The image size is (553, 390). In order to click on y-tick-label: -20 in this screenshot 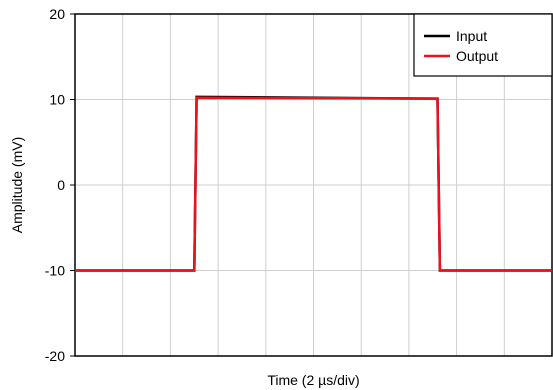, I will do `click(55, 356)`.